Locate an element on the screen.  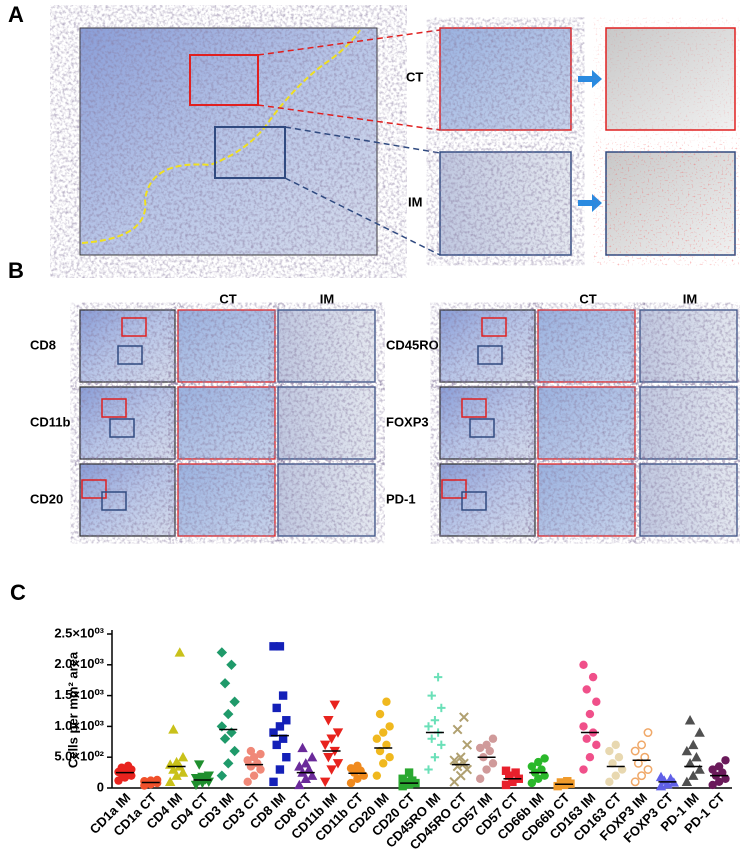
panel-letter: C is located at coordinates (18, 592).